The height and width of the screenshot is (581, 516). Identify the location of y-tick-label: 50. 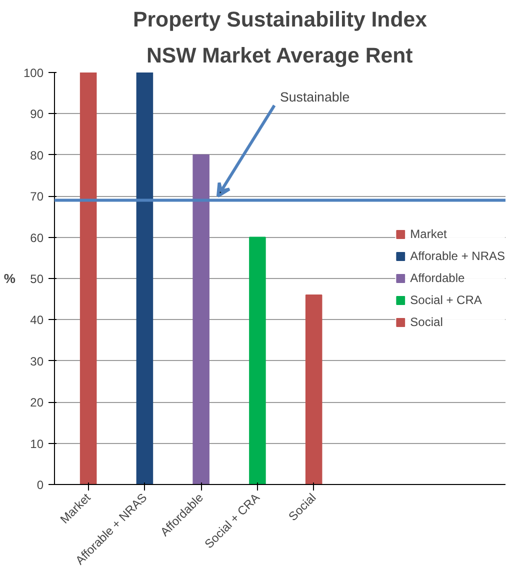
(37, 279).